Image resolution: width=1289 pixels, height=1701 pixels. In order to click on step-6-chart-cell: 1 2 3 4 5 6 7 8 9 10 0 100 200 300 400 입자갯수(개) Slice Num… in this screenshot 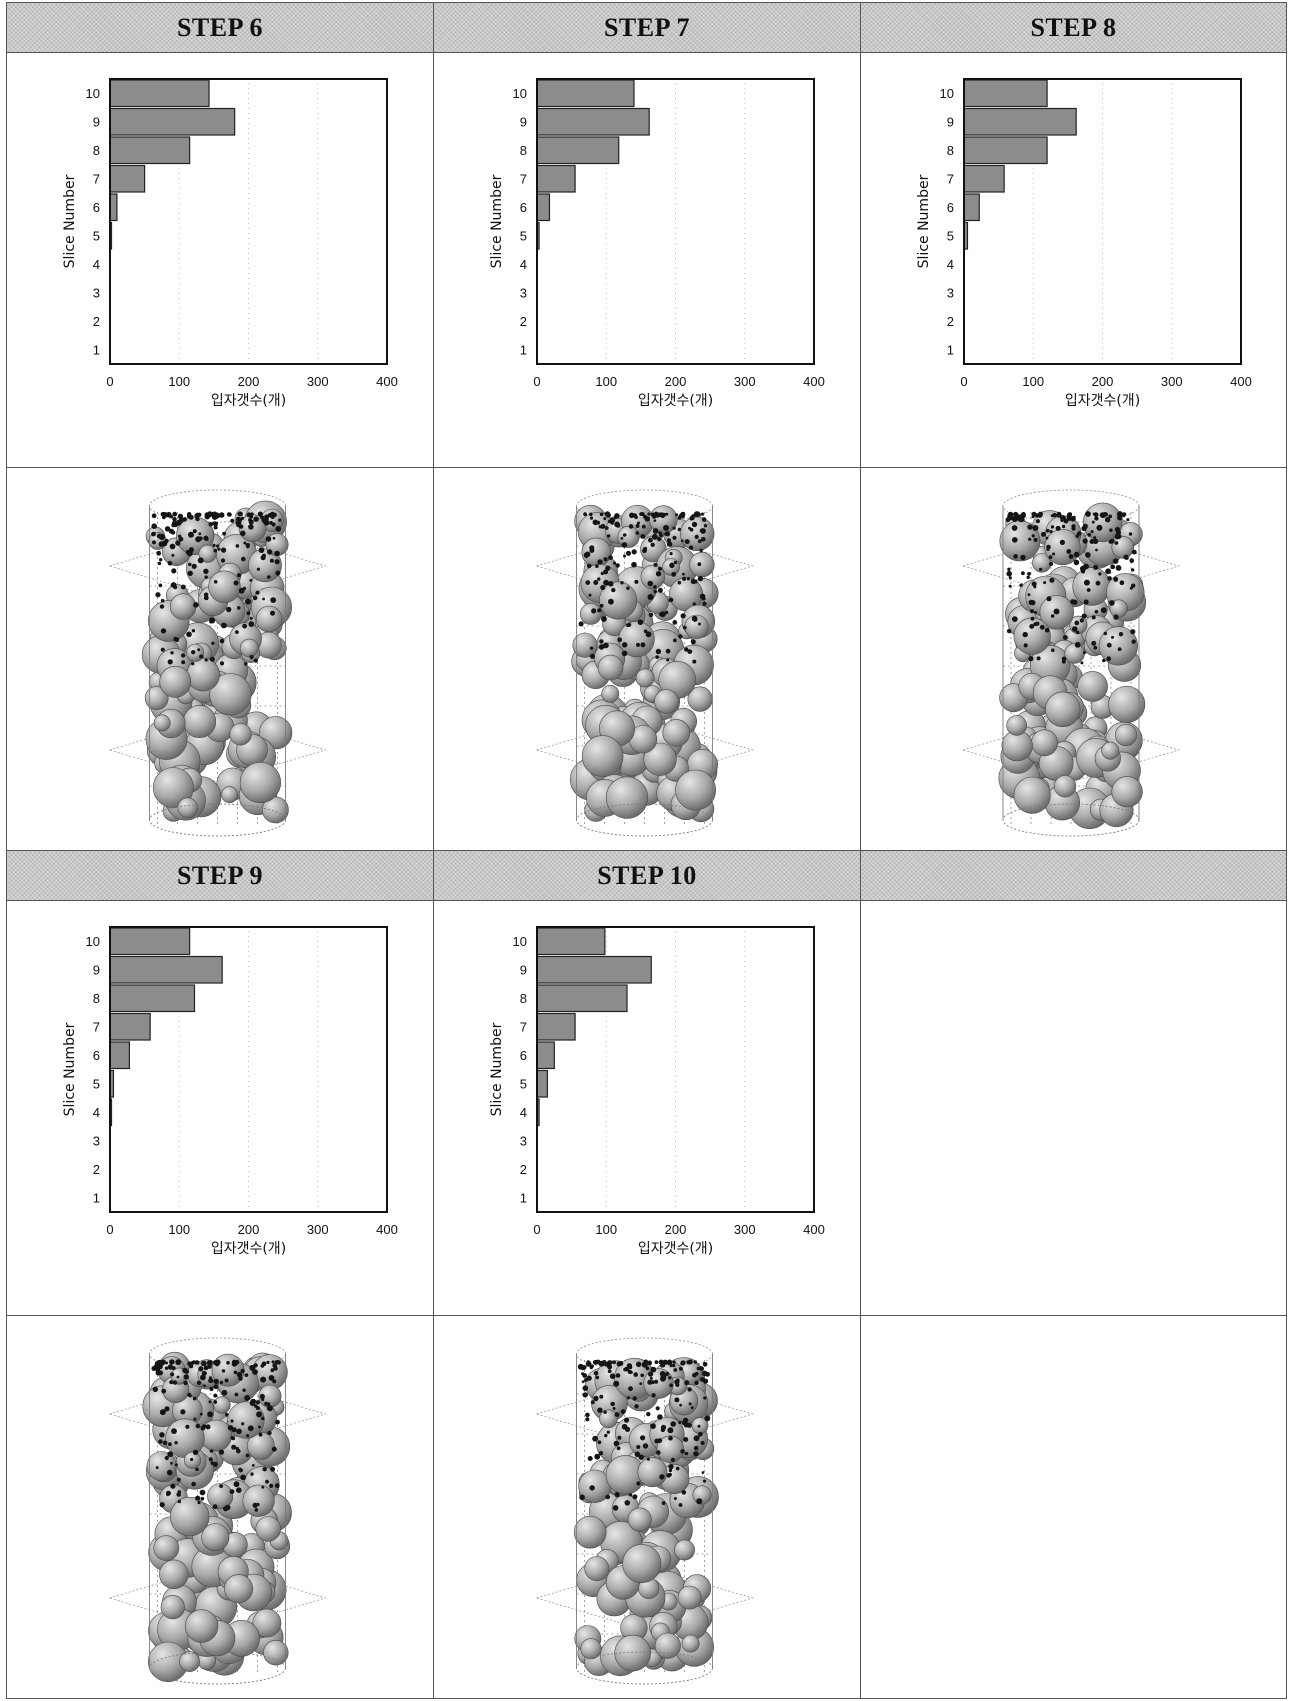, I will do `click(220, 260)`.